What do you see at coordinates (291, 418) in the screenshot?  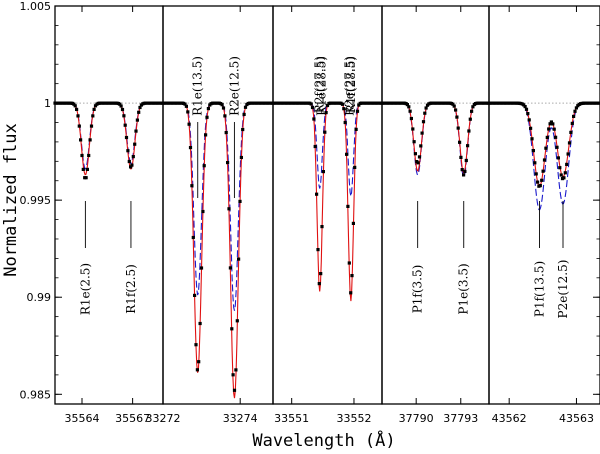 I see `x-tick-label: 33551` at bounding box center [291, 418].